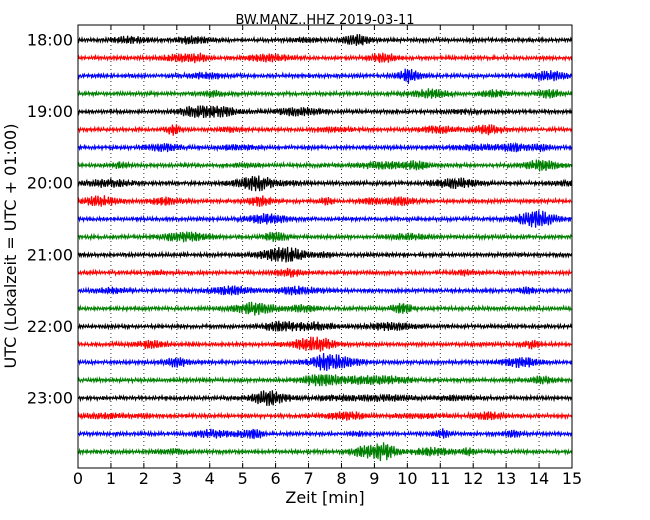  I want to click on x-tick-label: 10, so click(407, 478).